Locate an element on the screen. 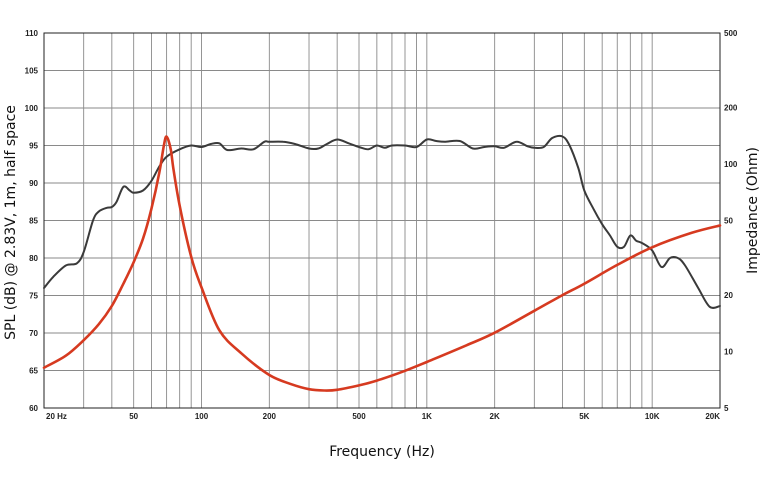  y2-tick-label: 10 is located at coordinates (728, 352).